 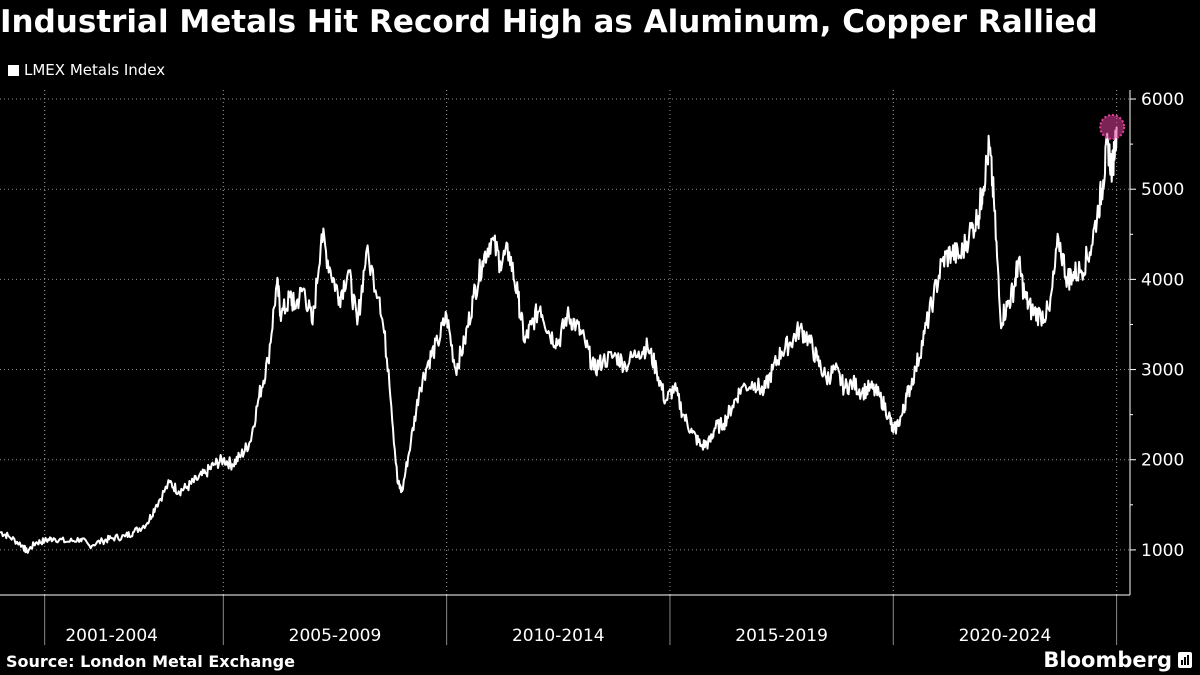 I want to click on legend-label: LMEX Metals Index, so click(x=95, y=70).